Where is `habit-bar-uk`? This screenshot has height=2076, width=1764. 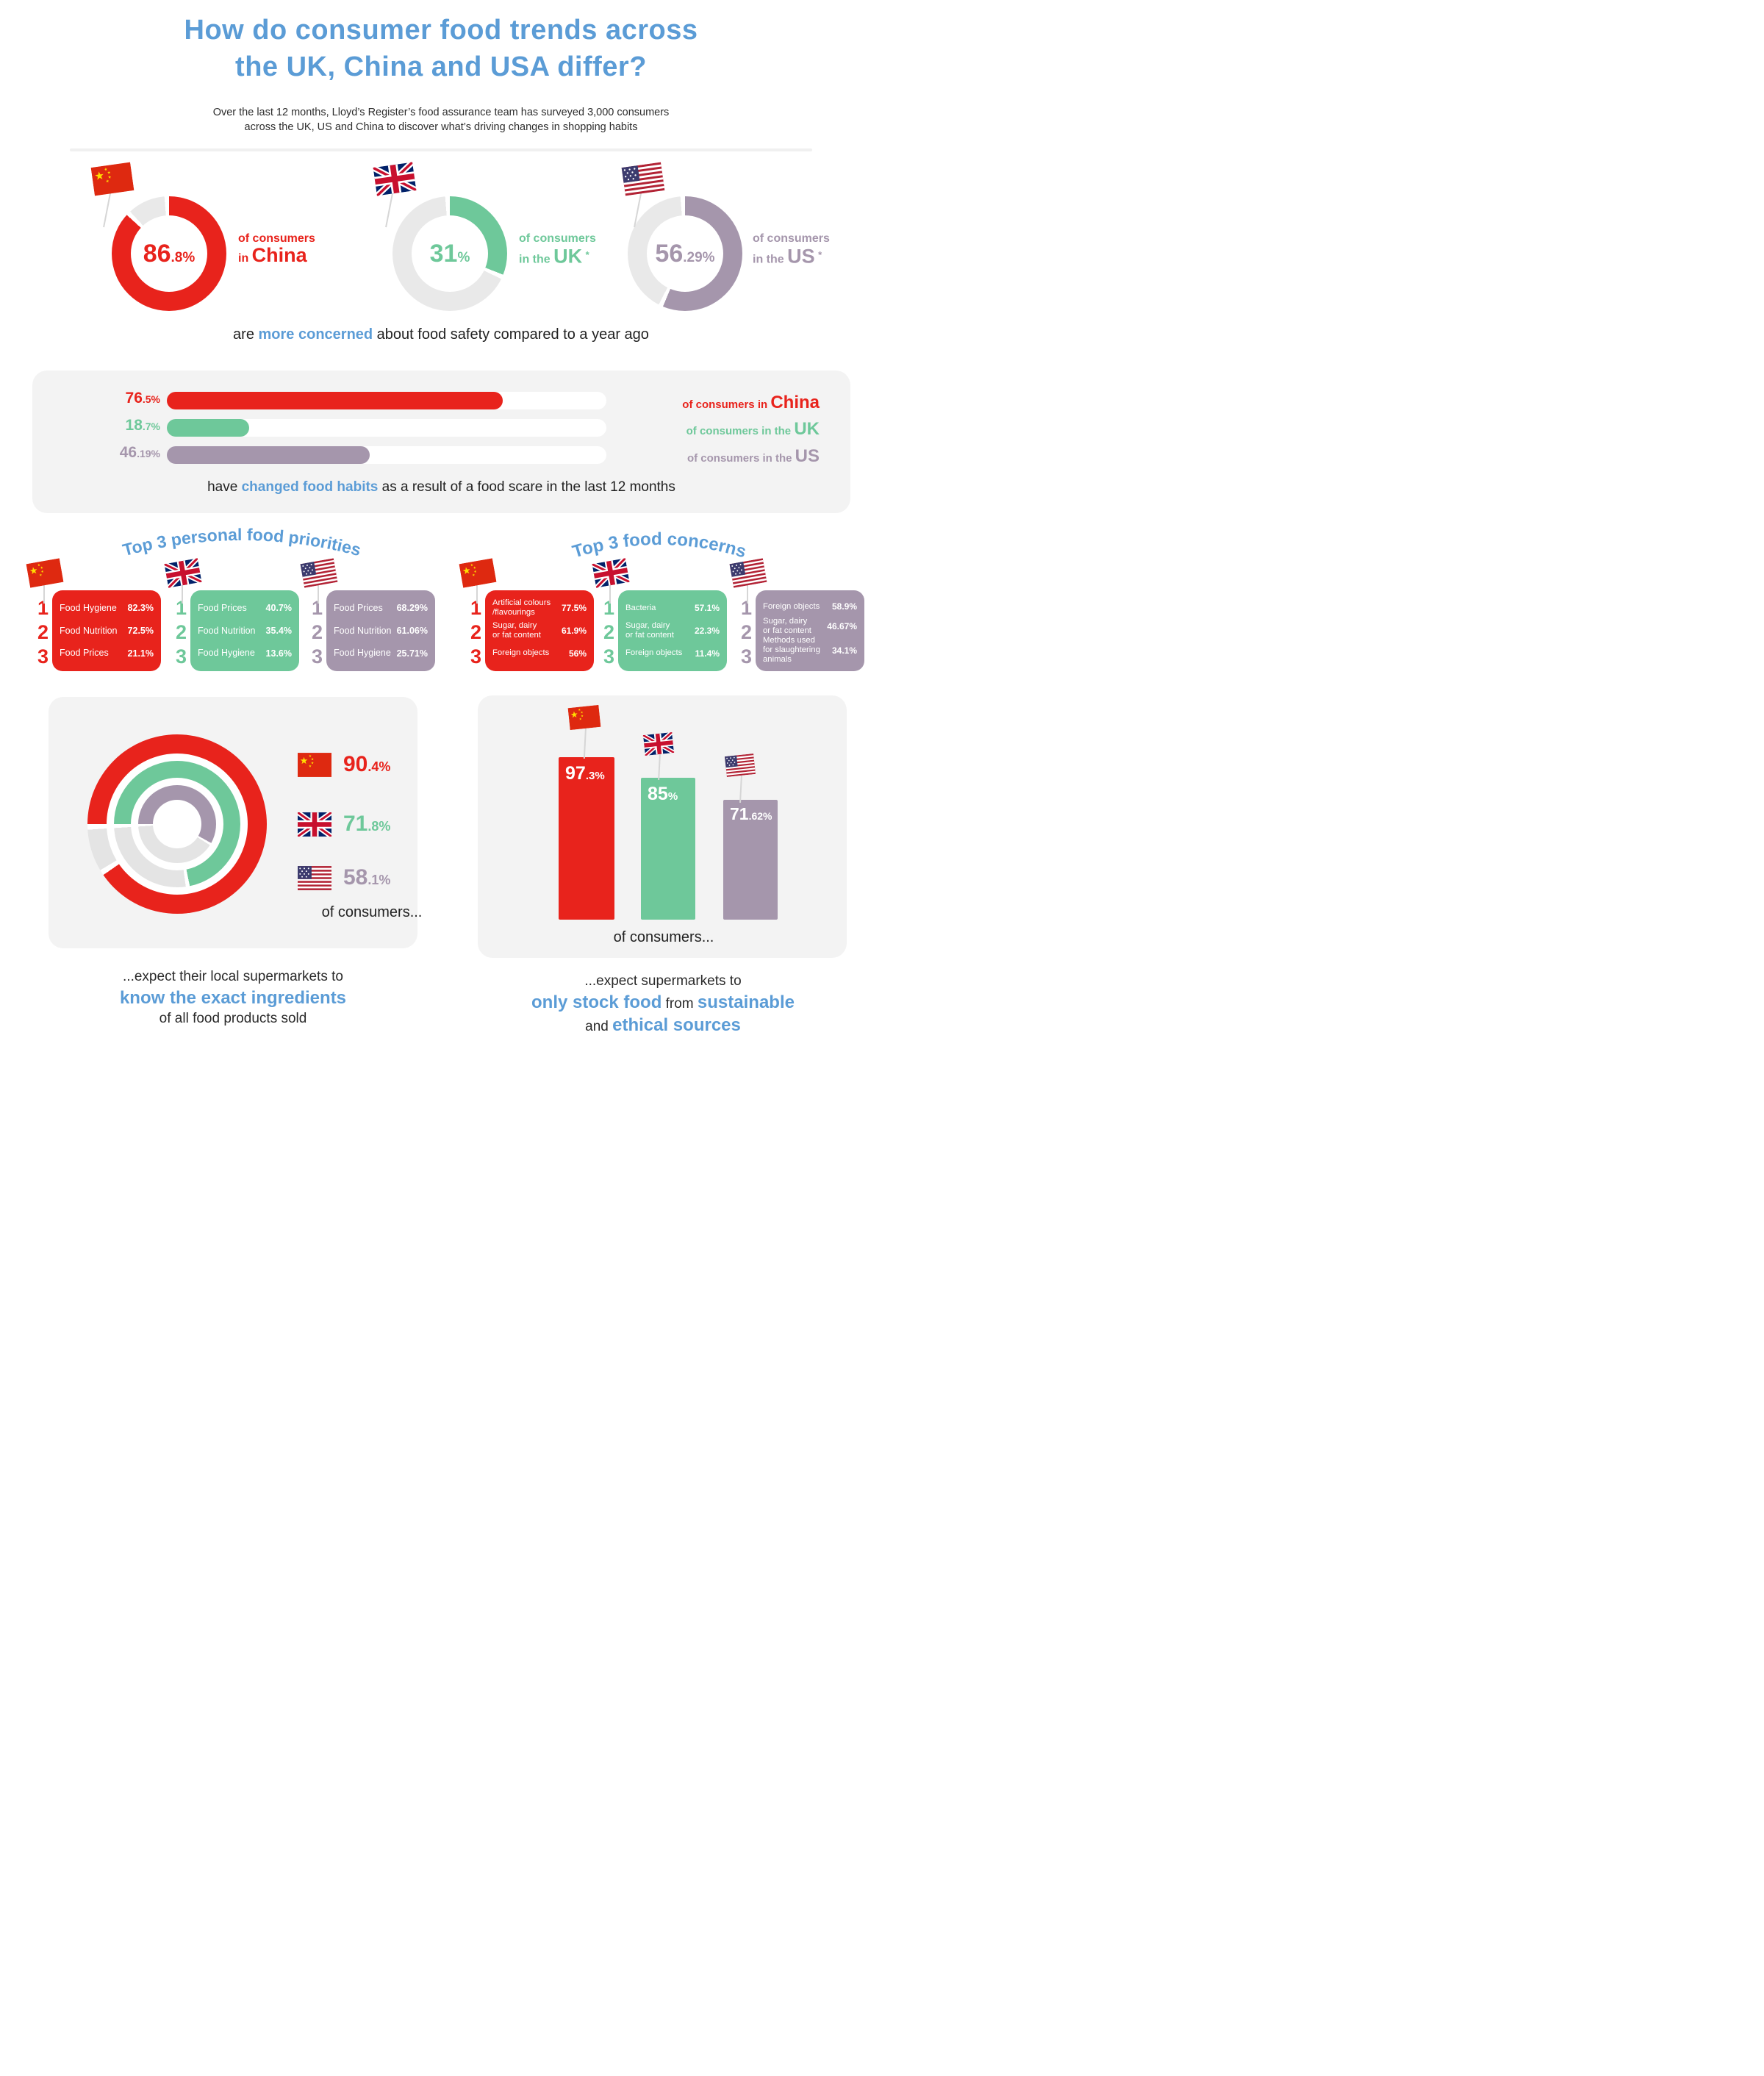
habit-bar-uk is located at coordinates (208, 427).